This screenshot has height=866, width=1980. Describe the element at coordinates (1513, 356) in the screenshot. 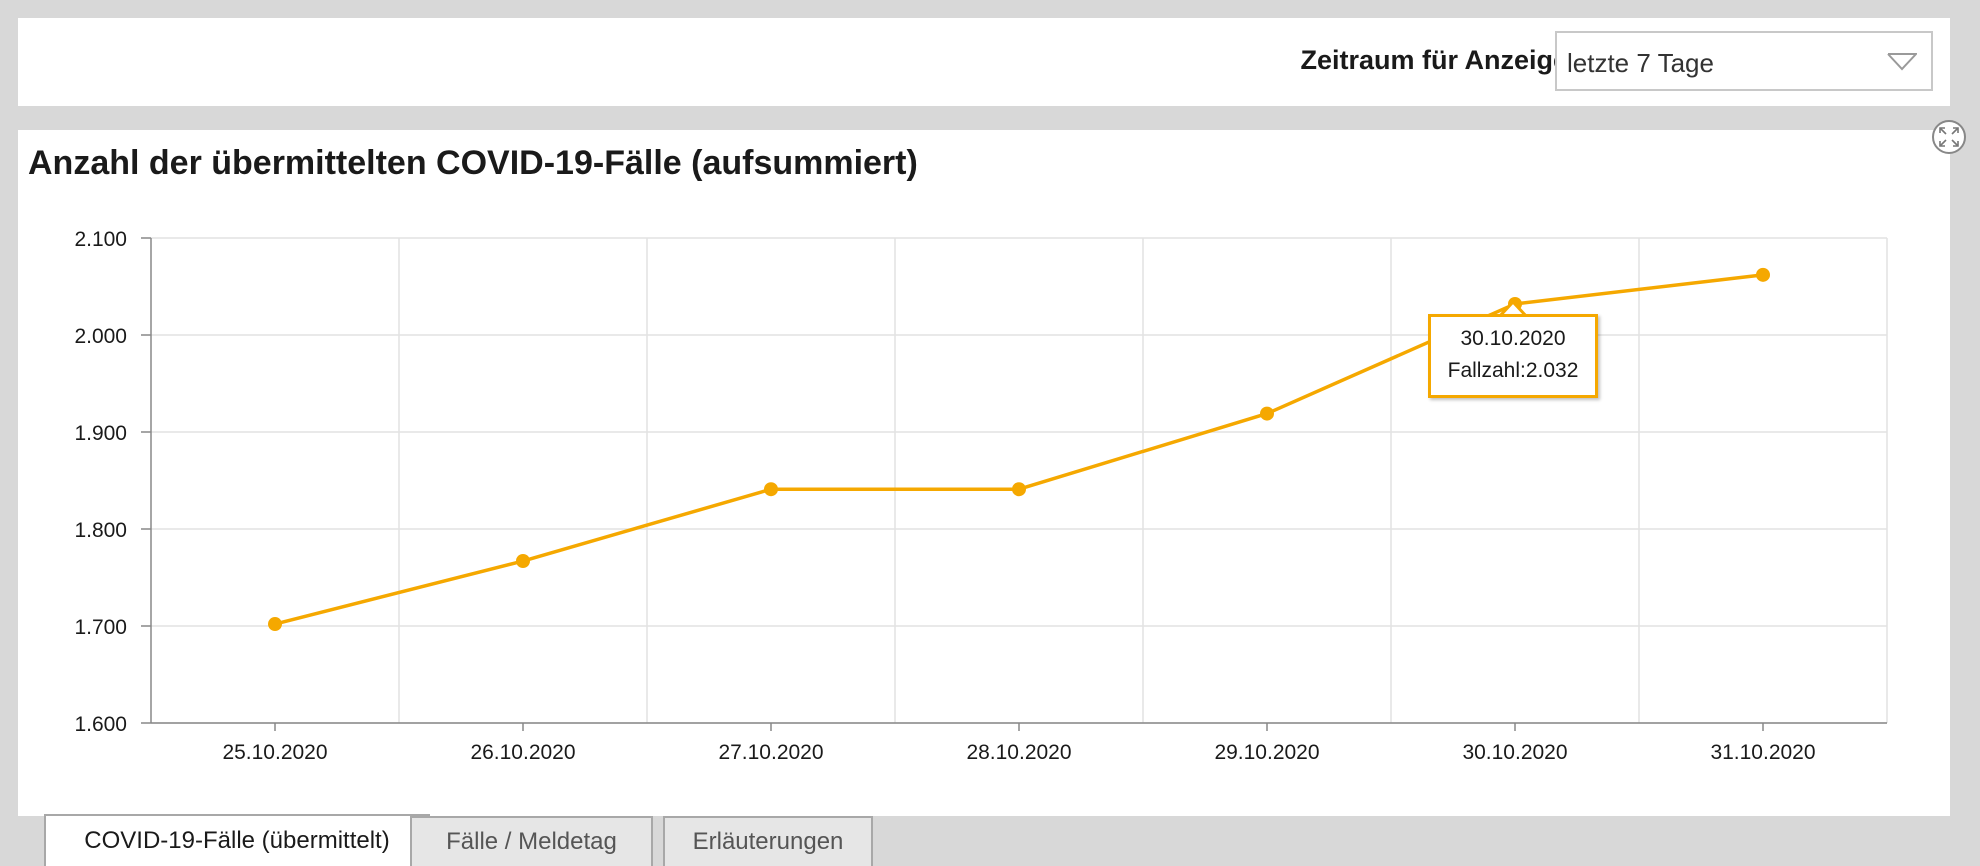

I see `chart-tooltip: 30.10.2020 Fallzahl:2.032` at that location.